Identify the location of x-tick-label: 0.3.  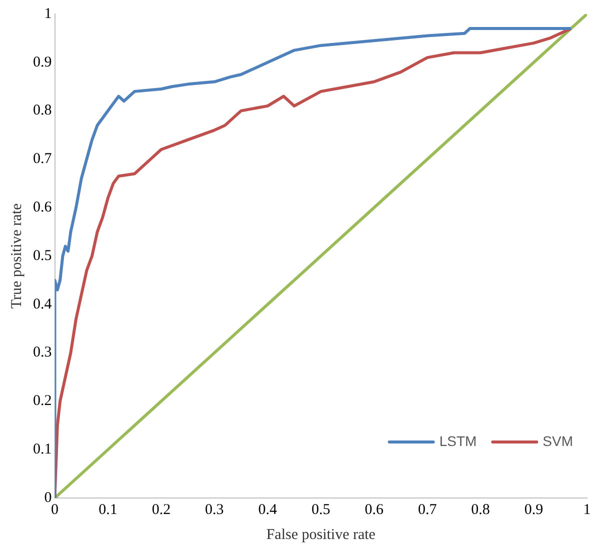
(214, 510).